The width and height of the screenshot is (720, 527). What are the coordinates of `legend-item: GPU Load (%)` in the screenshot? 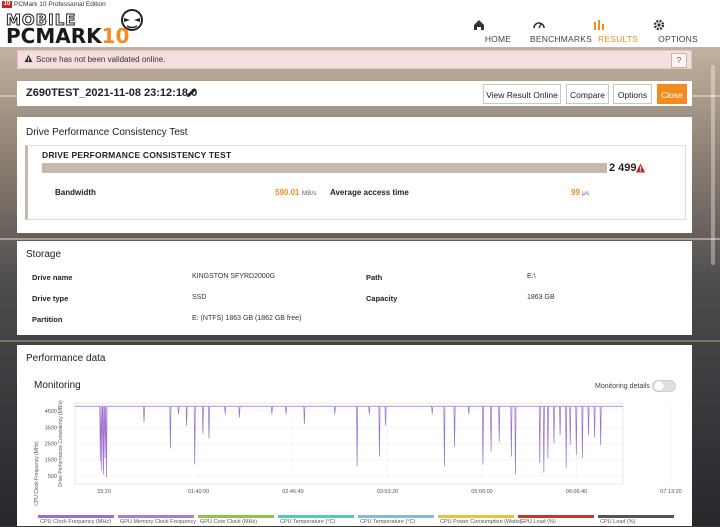 It's located at (556, 521).